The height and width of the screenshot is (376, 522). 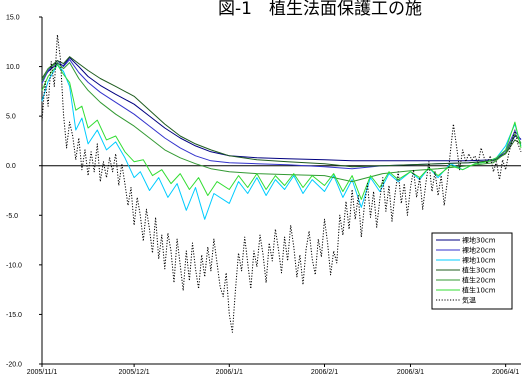 I want to click on legend-label: 植生10cm, so click(x=479, y=290).